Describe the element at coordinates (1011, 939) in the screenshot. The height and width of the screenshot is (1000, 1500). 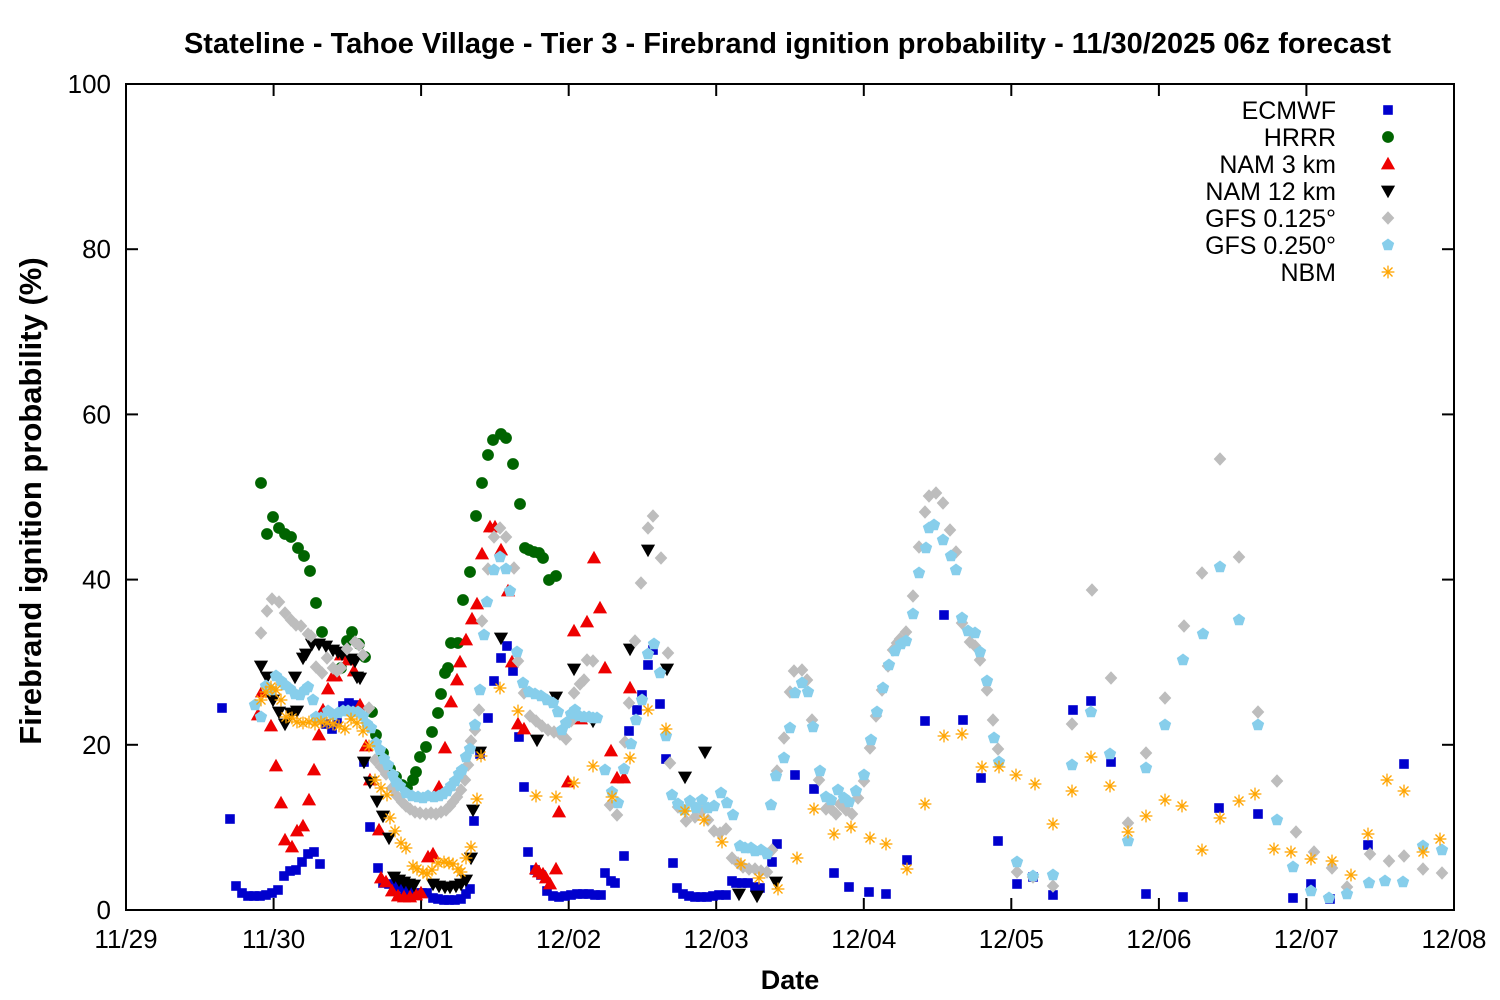
I see `svg-text: 12/05` at that location.